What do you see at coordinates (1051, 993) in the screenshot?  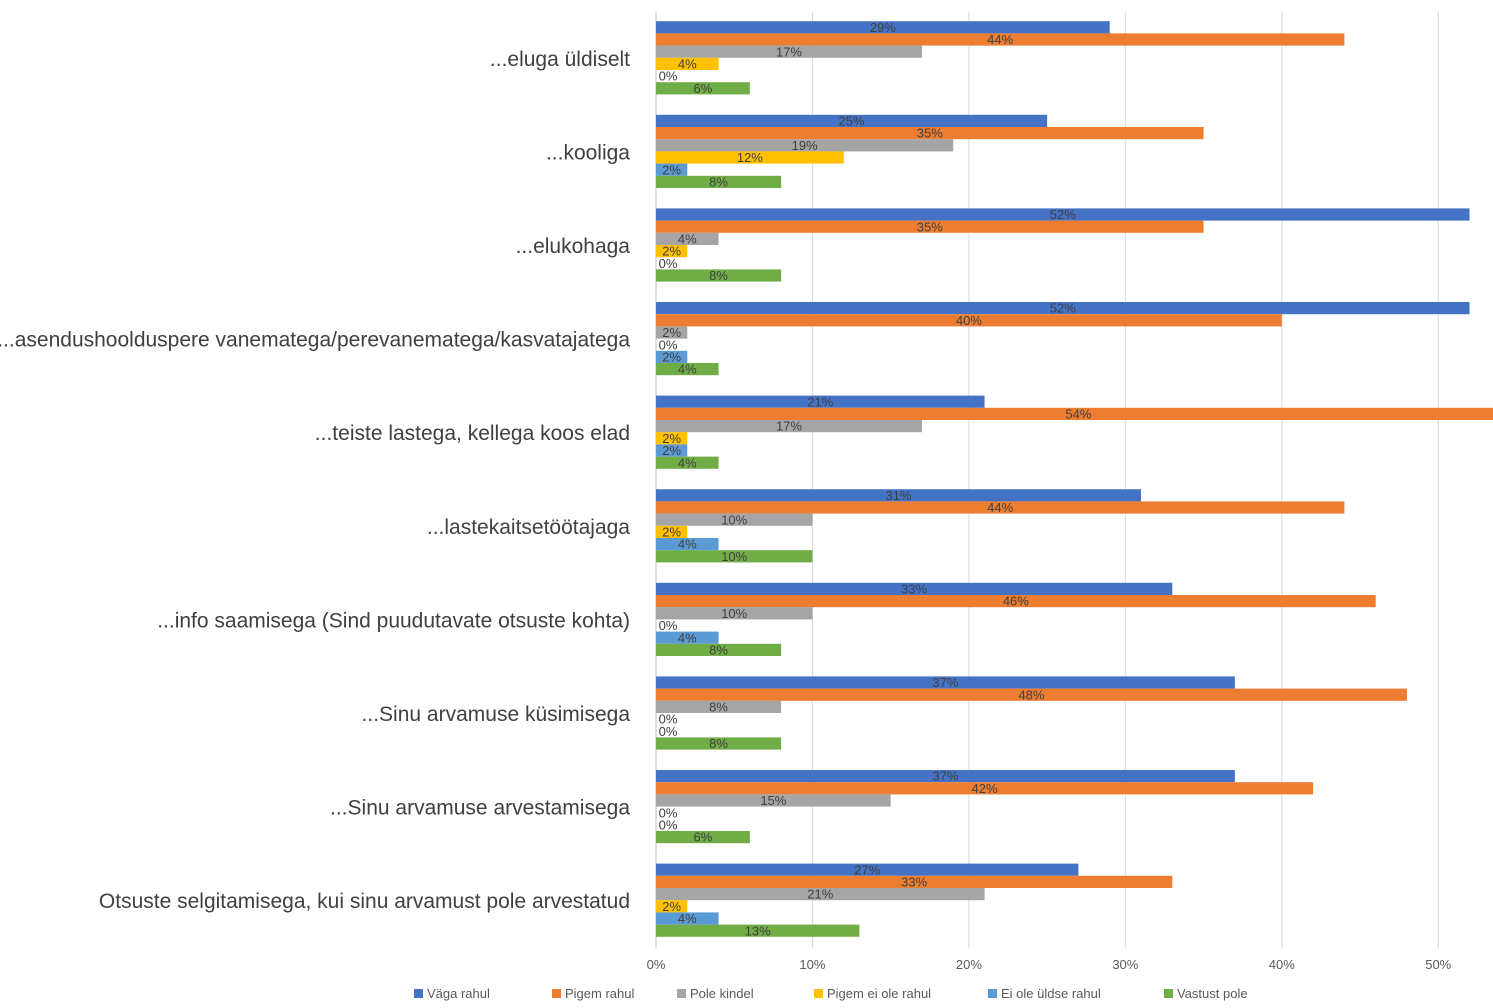 I see `legend-entry: Ei ole üldse rahul` at bounding box center [1051, 993].